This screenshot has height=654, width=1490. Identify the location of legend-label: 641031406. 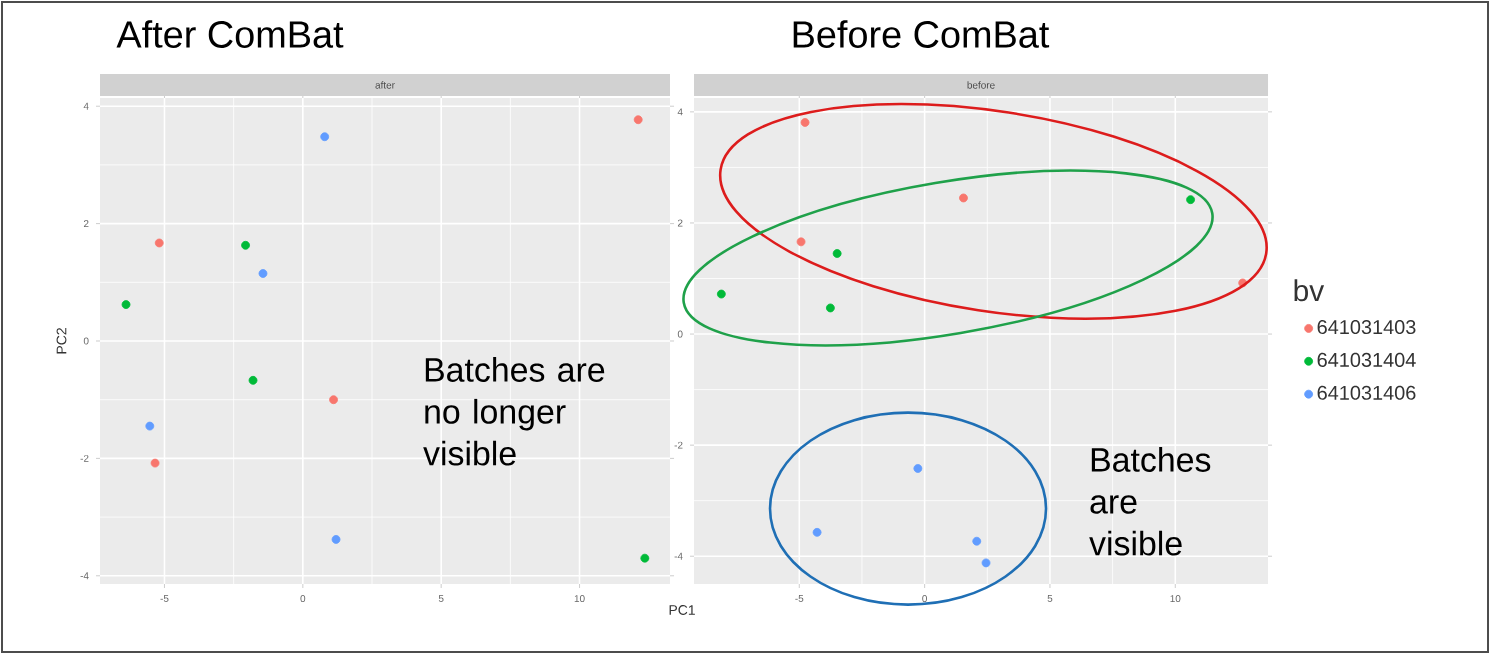
(1366, 392).